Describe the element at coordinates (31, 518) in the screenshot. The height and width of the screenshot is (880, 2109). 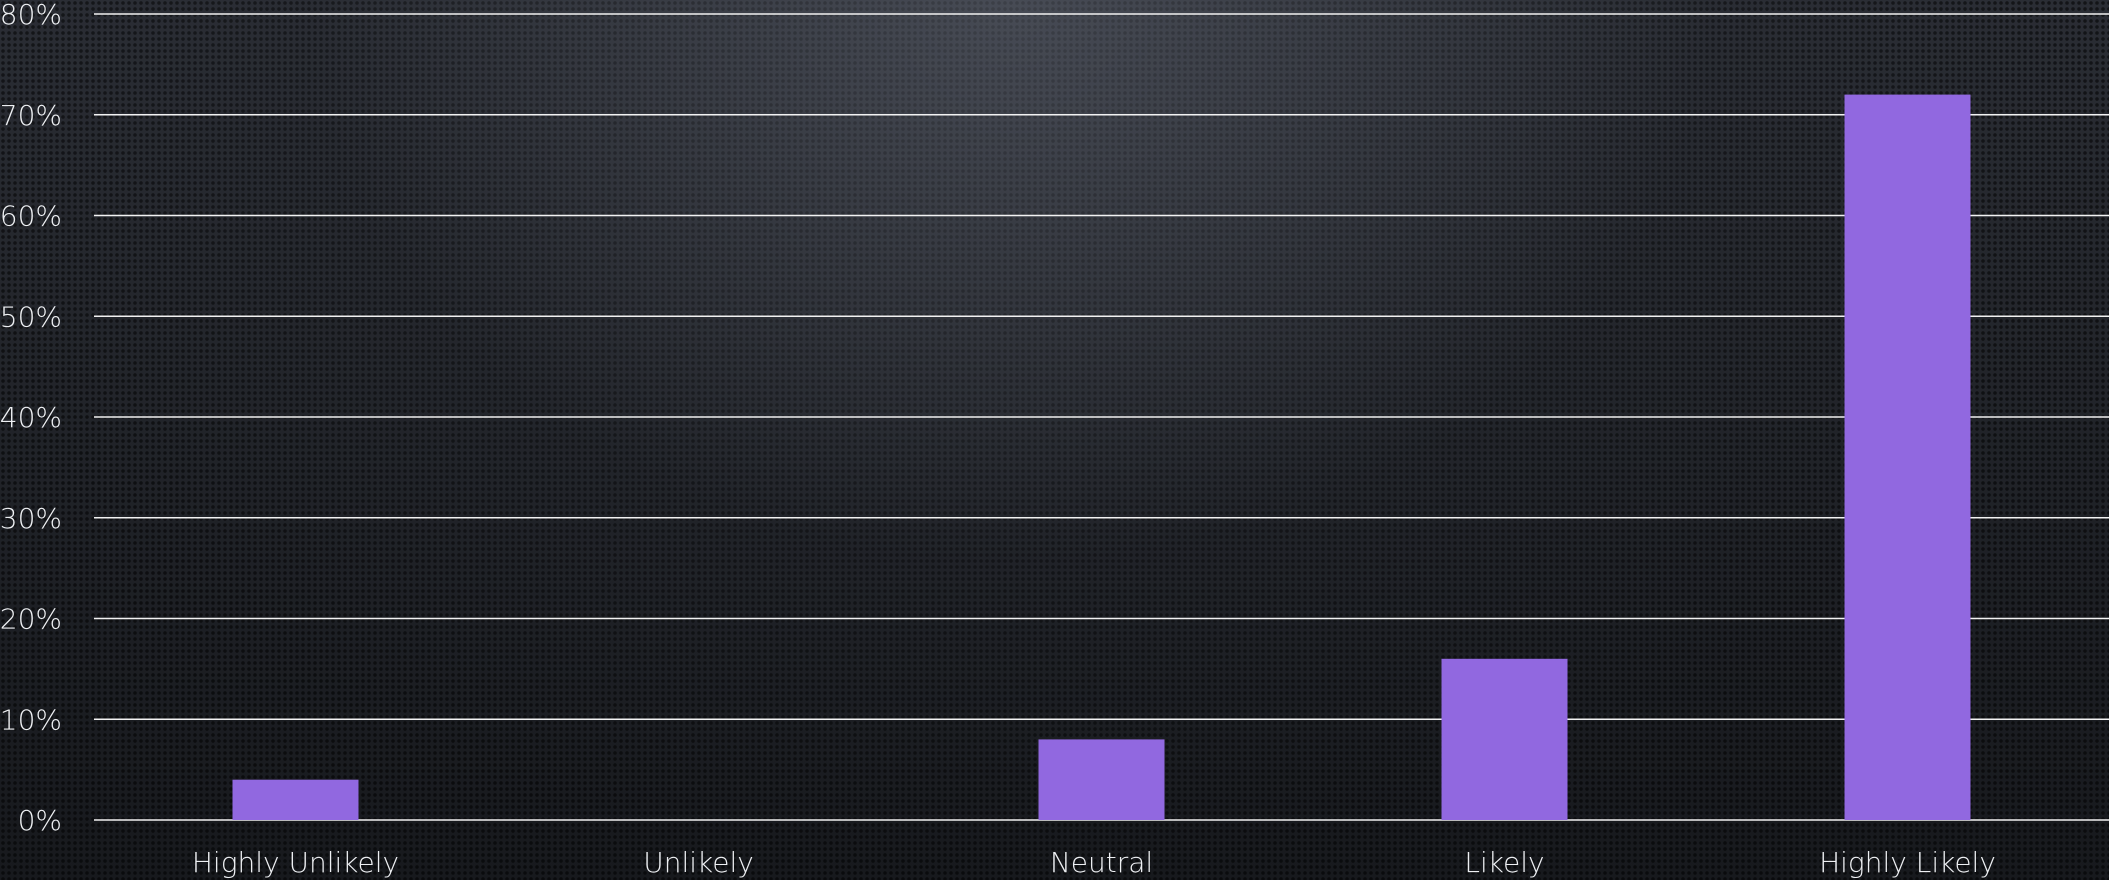
I see `y-tick-label: 30%` at that location.